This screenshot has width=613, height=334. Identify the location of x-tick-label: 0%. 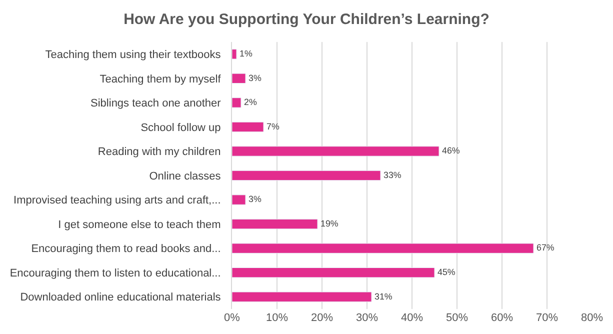
(232, 318).